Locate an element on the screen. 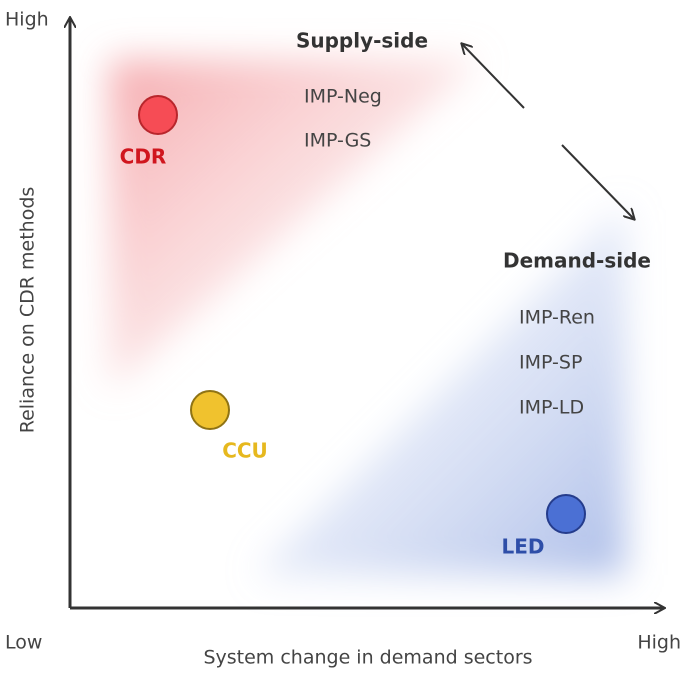 The height and width of the screenshot is (679, 685). group-title: Demand-side is located at coordinates (577, 261).